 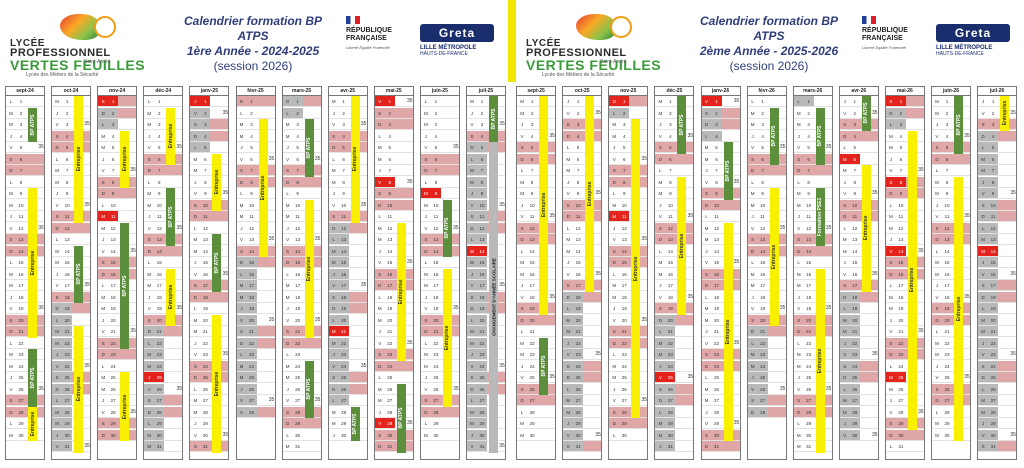 I want to click on day-number: 4, so click(x=993, y=135).